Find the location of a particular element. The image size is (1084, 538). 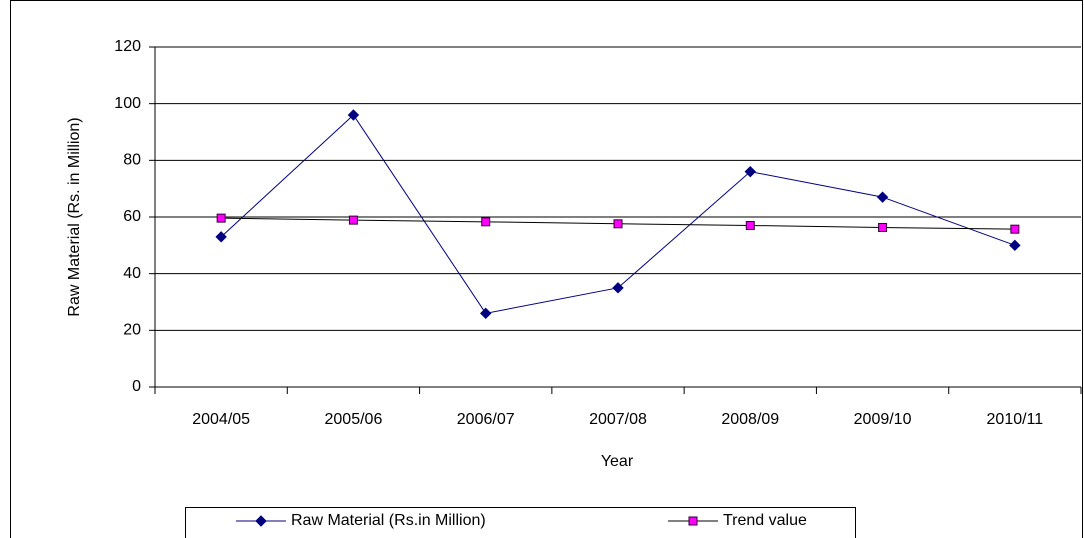

x-tick-label: 2006/07 is located at coordinates (486, 419).